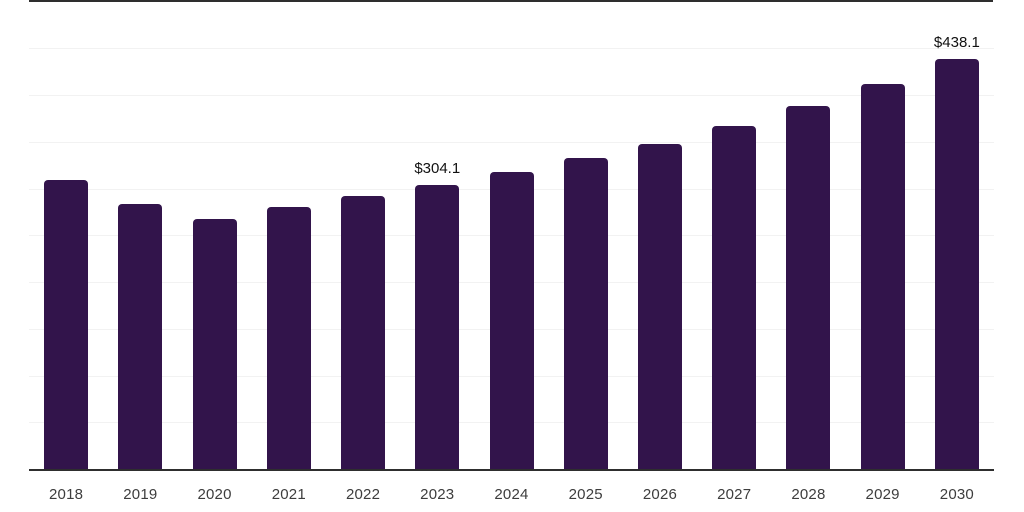  Describe the element at coordinates (214, 494) in the screenshot. I see `x-tick-2020: 2020` at that location.